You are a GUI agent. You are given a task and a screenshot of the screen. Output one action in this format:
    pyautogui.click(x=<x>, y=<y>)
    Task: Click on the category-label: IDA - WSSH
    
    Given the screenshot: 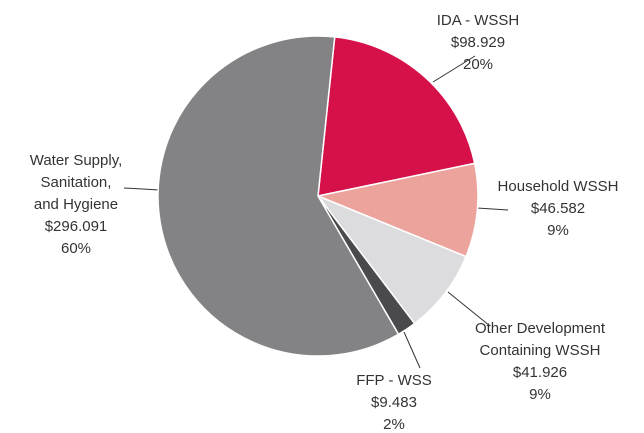 What is the action you would take?
    pyautogui.click(x=478, y=20)
    